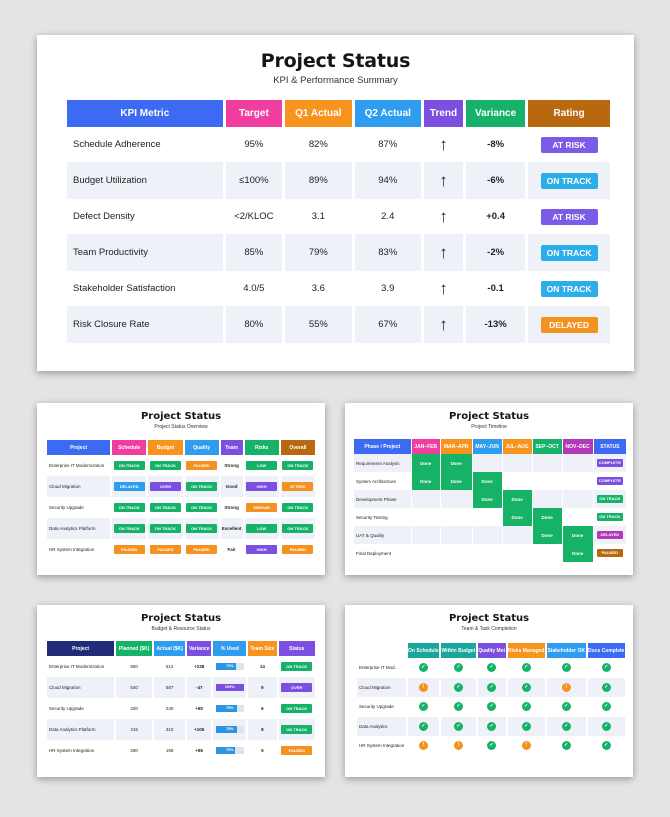 The width and height of the screenshot is (670, 817). Describe the element at coordinates (387, 325) in the screenshot. I see `q2-cell: 67%` at that location.